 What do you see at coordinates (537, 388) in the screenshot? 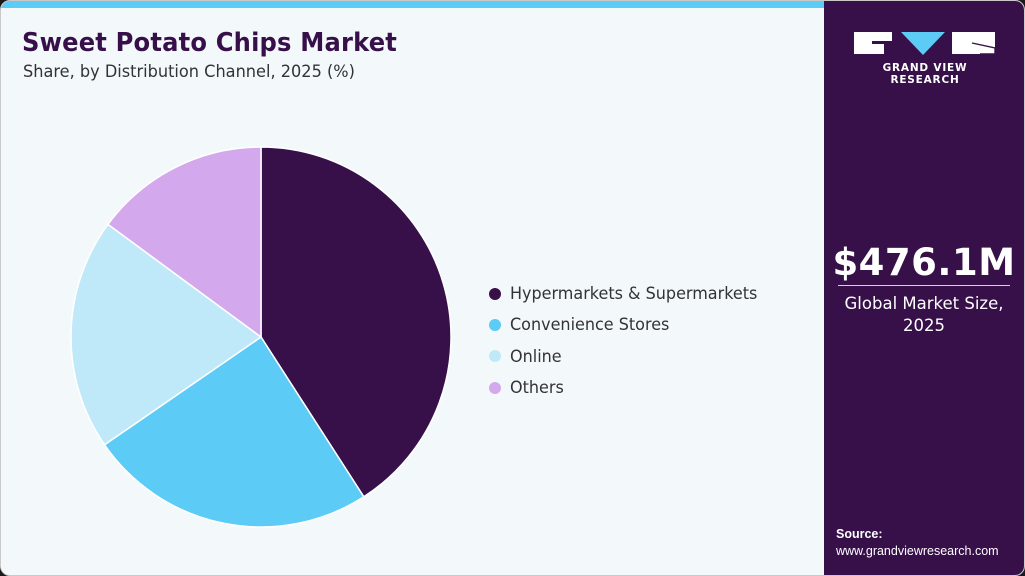
I see `legend-label: Others` at bounding box center [537, 388].